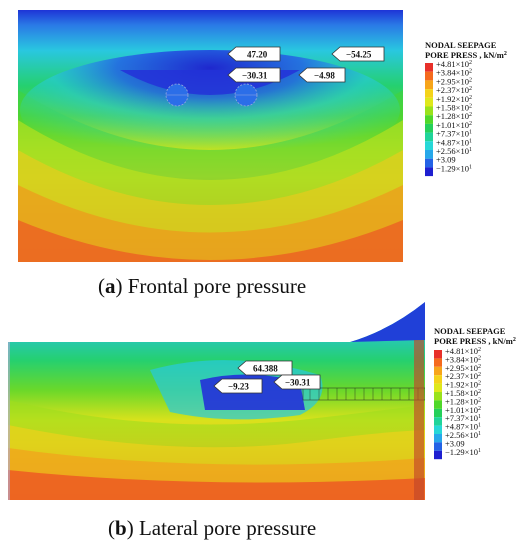  I want to click on svg-text: −4.98, so click(324, 76).